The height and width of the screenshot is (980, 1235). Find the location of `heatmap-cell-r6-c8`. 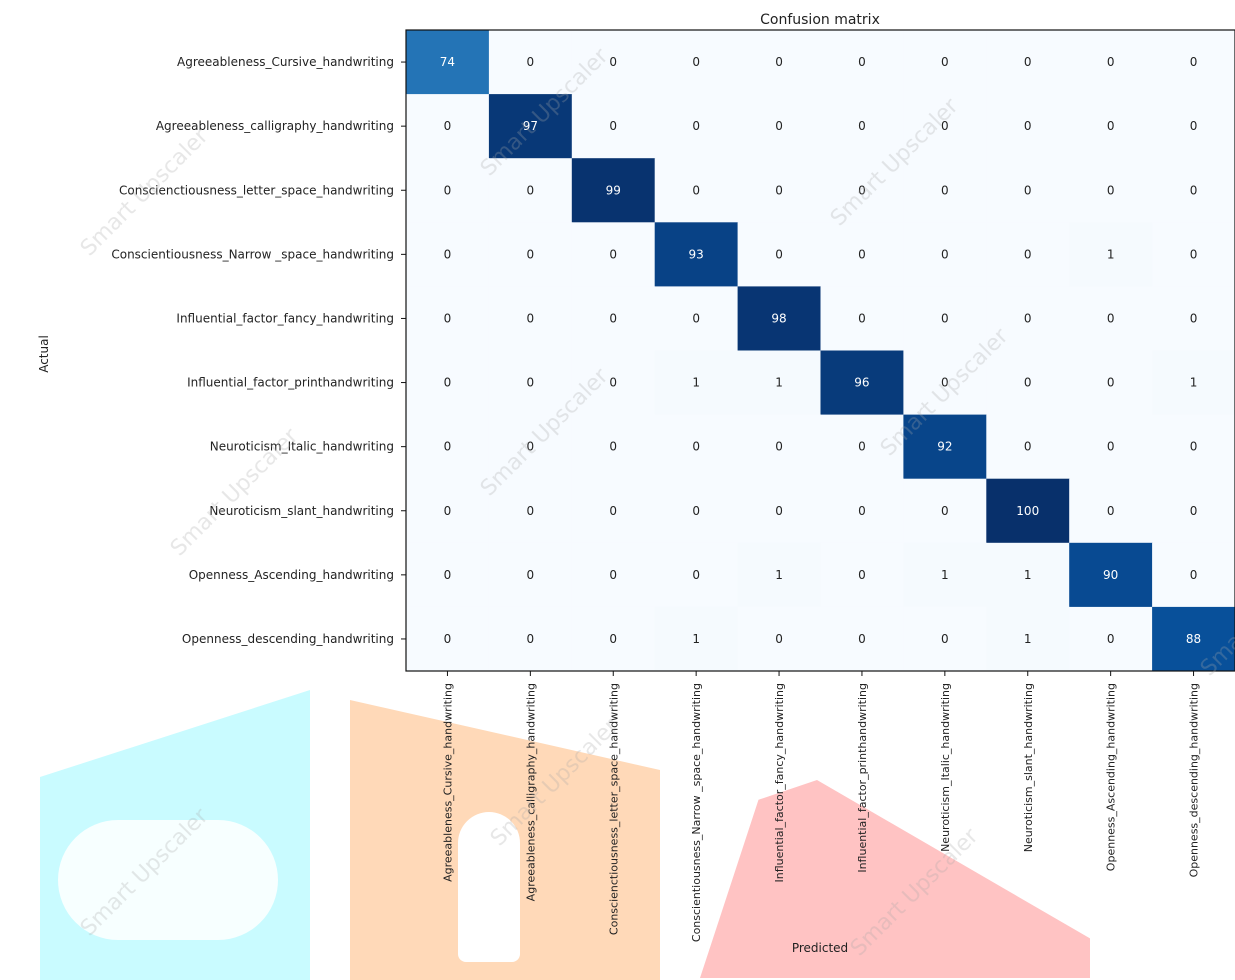

heatmap-cell-r6-c8 is located at coordinates (1111, 447).